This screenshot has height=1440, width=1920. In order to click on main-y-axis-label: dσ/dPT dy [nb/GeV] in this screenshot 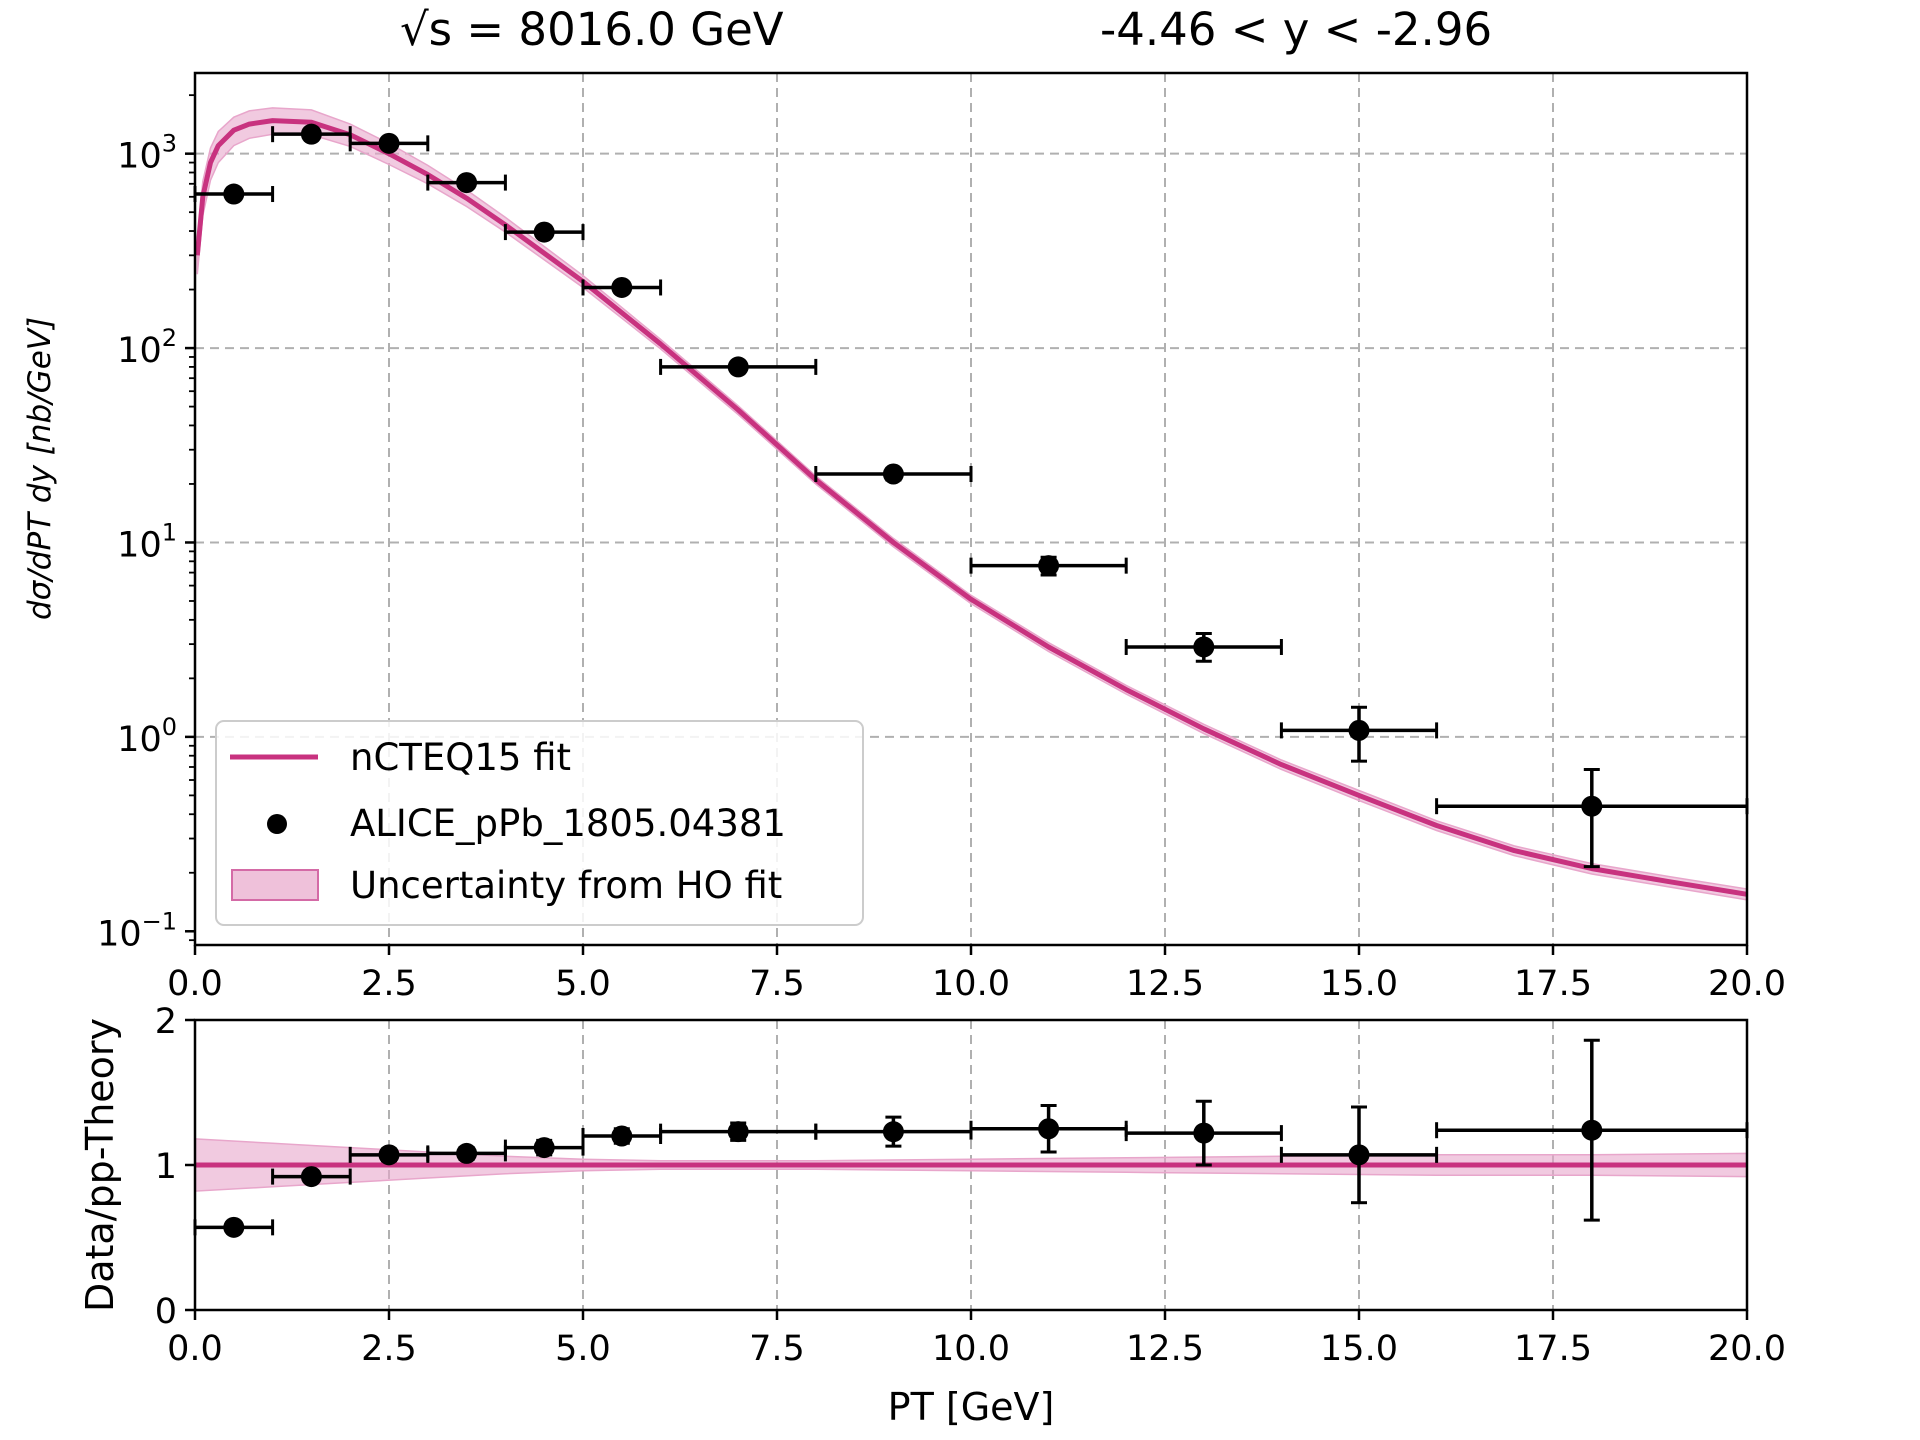, I will do `click(40, 468)`.